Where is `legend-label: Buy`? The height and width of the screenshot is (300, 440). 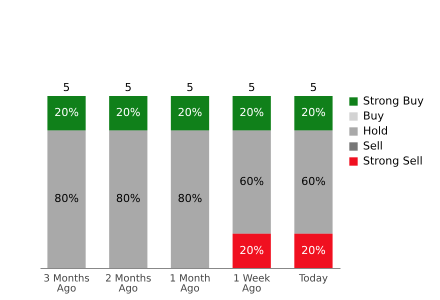 legend-label: Buy is located at coordinates (374, 116).